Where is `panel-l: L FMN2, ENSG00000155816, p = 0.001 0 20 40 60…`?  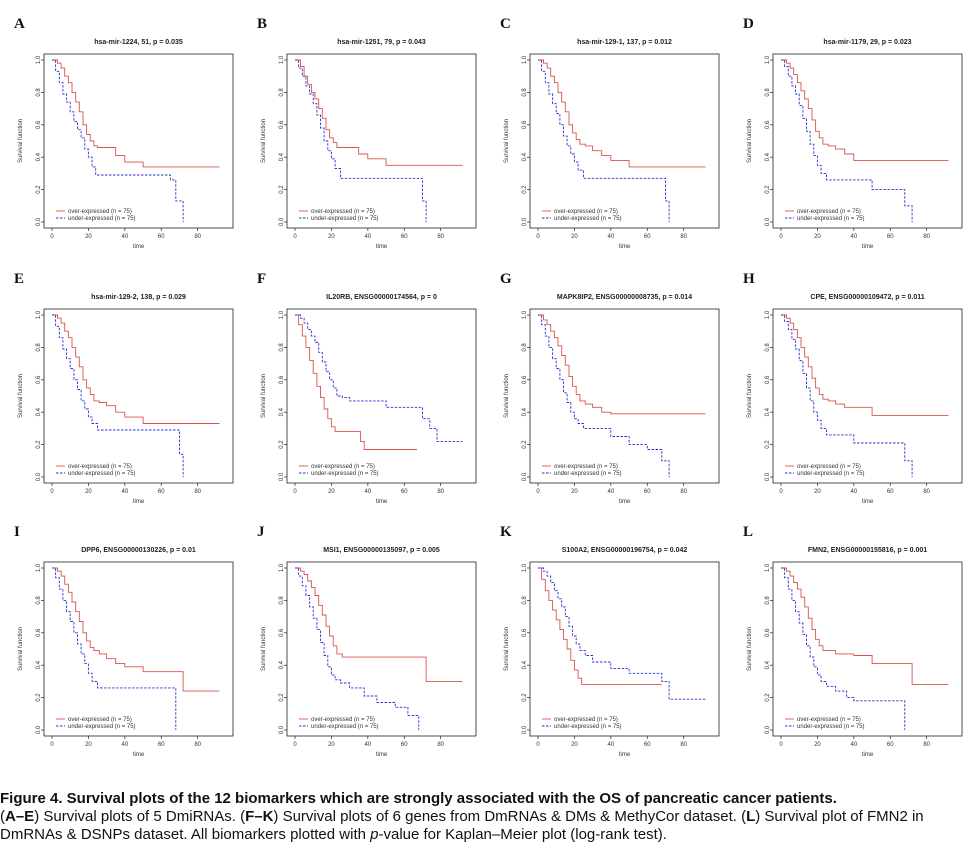 panel-l: L FMN2, ENSG00000155816, p = 0.001 0 20 40 60… is located at coordinates (847, 634).